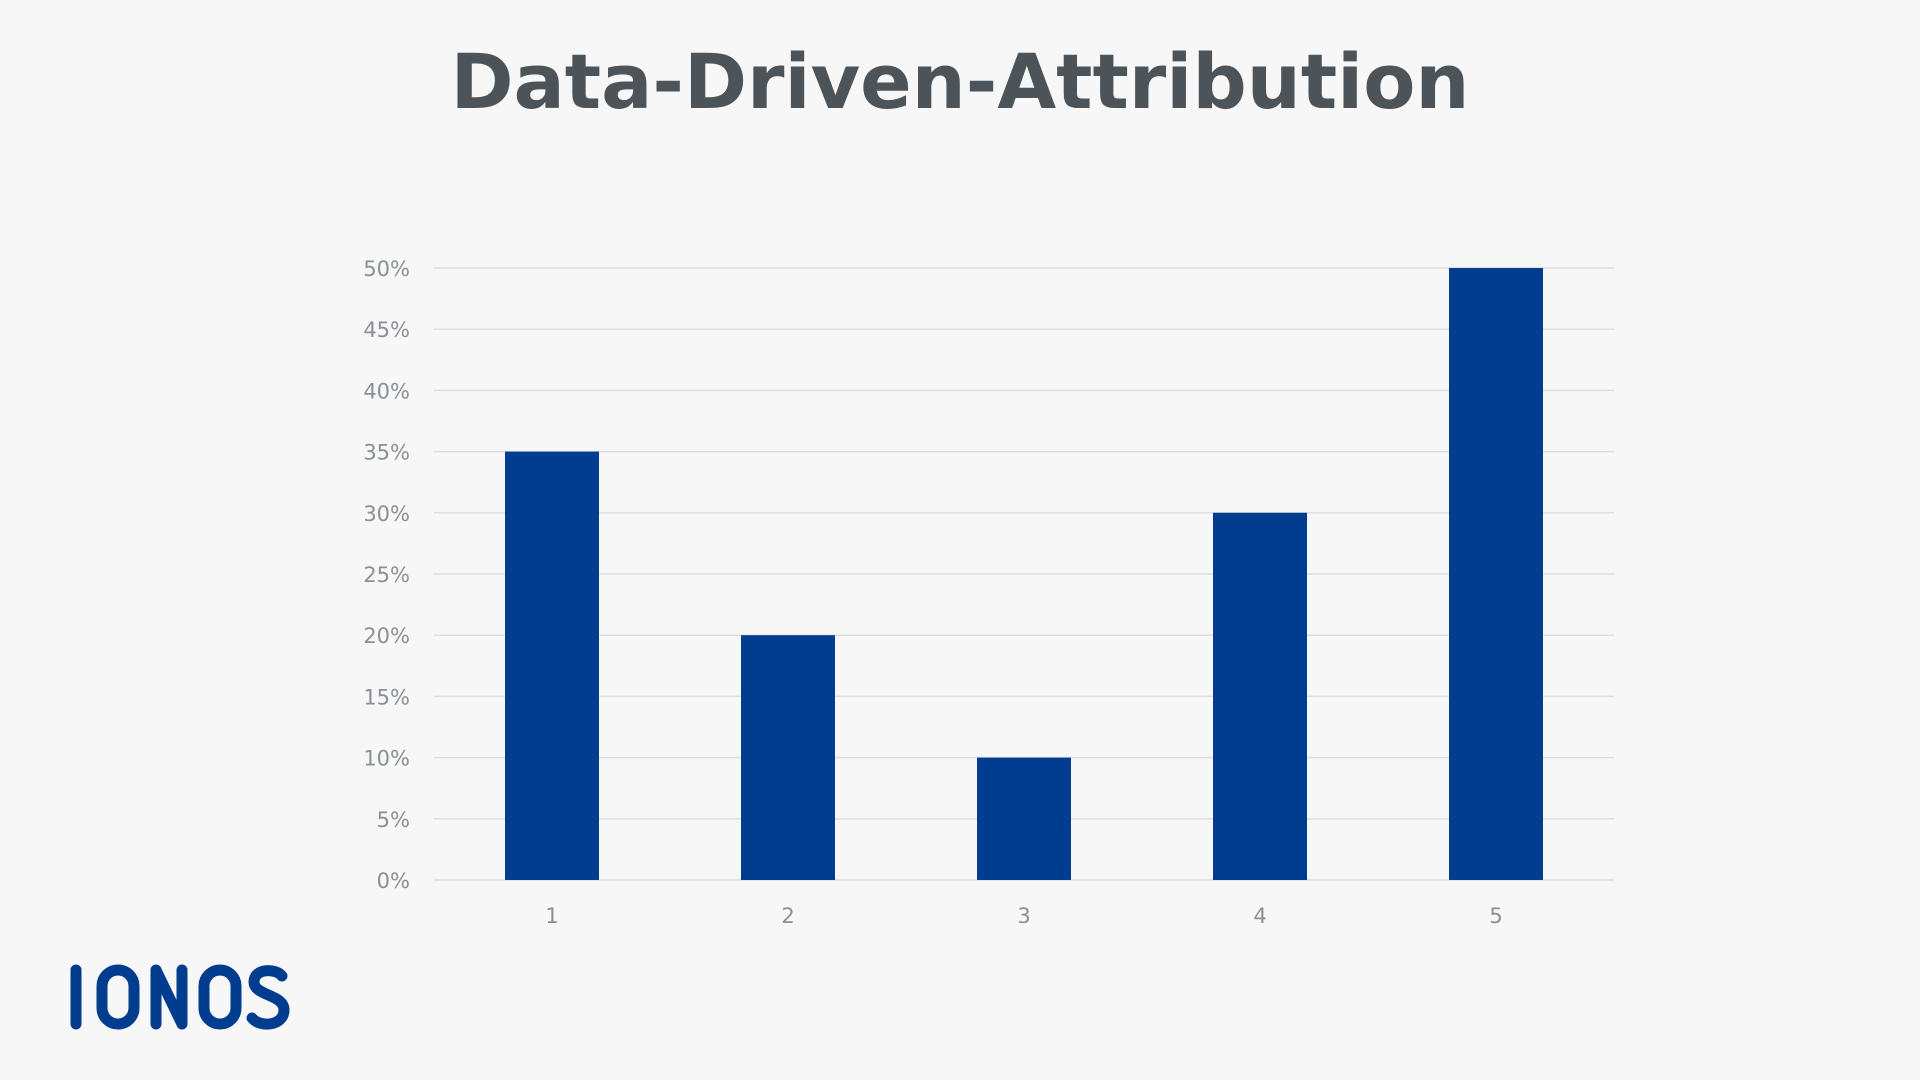 The width and height of the screenshot is (1920, 1080). Describe the element at coordinates (787, 916) in the screenshot. I see `x-tick-label: 2` at that location.